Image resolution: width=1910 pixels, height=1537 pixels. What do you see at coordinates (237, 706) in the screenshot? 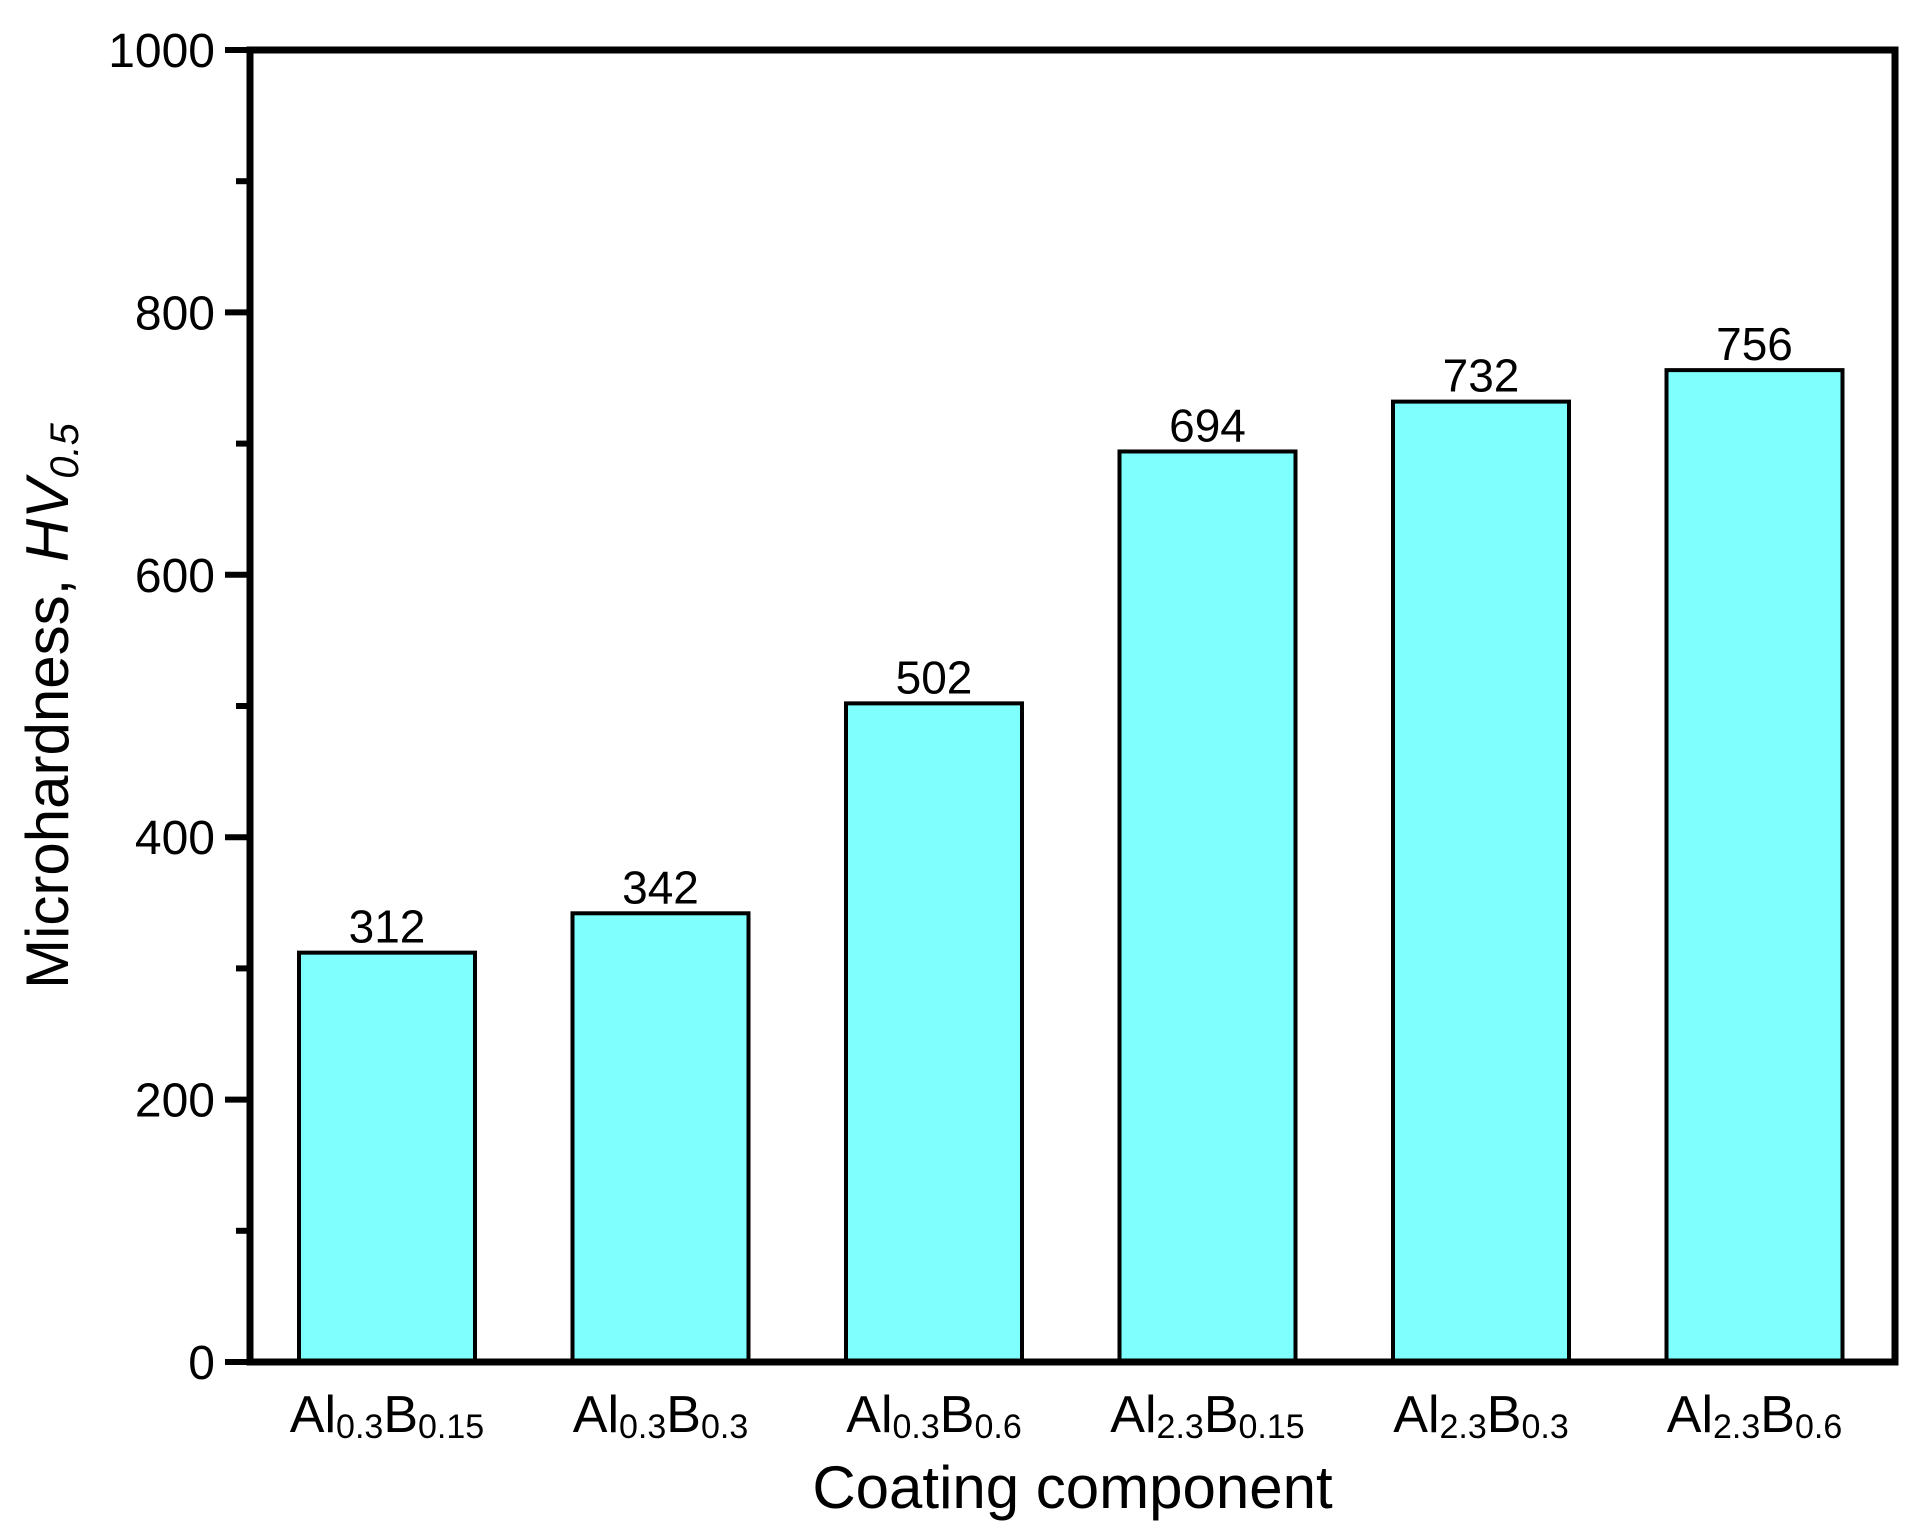
I see `y-axis-ticks` at bounding box center [237, 706].